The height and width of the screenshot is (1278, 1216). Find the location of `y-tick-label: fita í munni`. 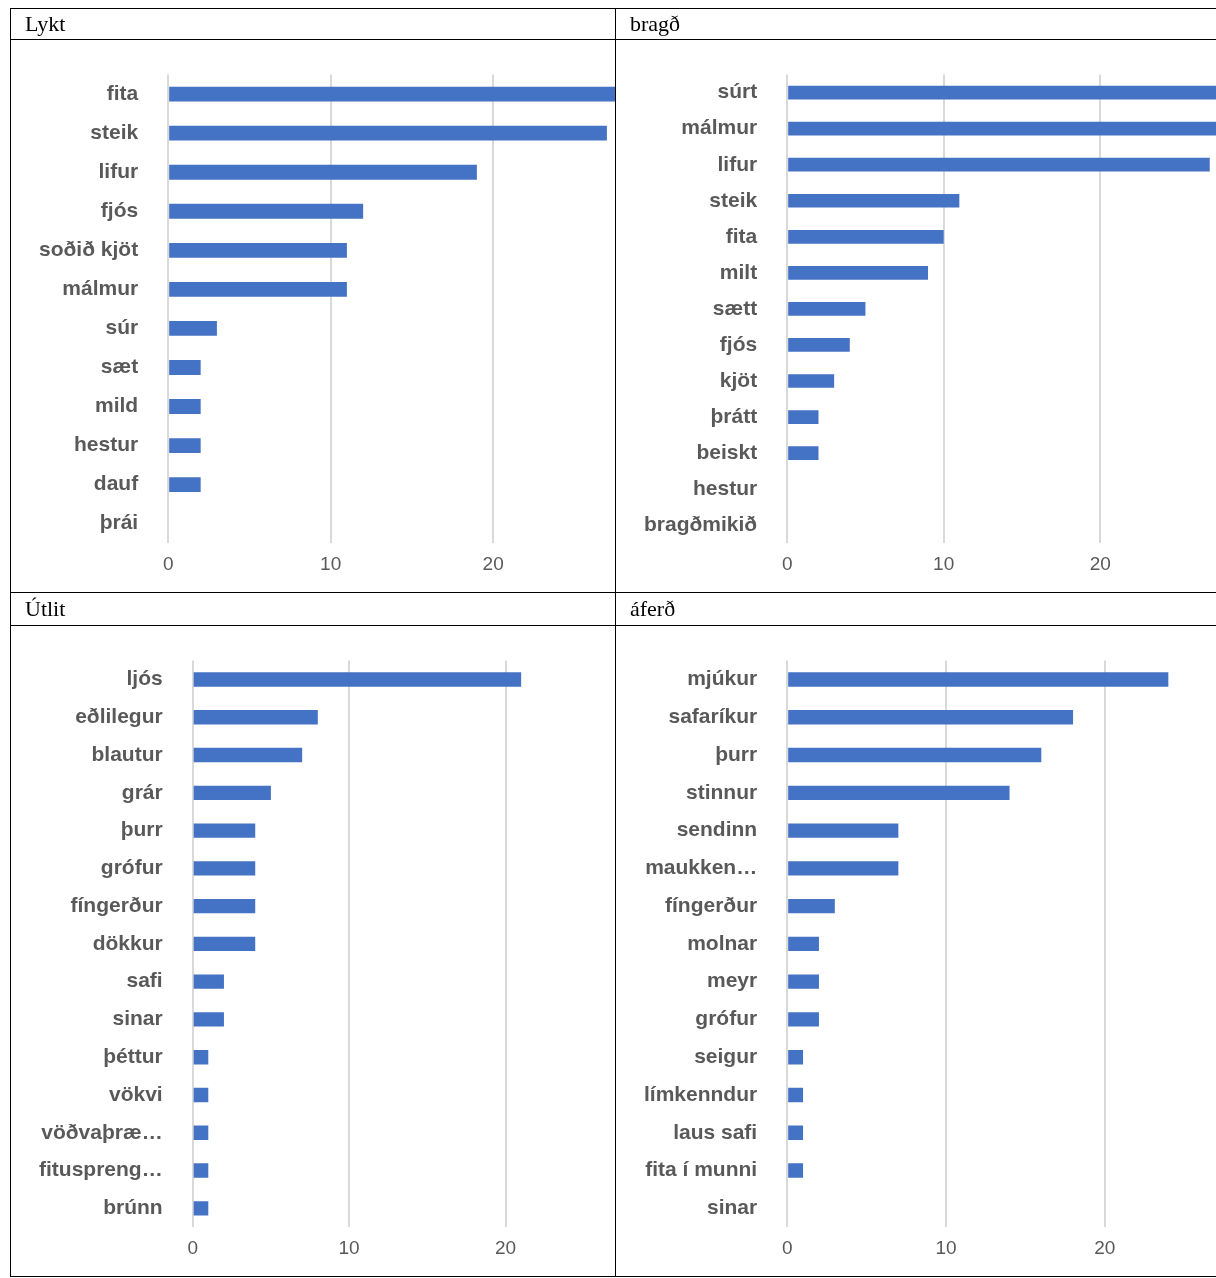

y-tick-label: fita í munni is located at coordinates (701, 1169).